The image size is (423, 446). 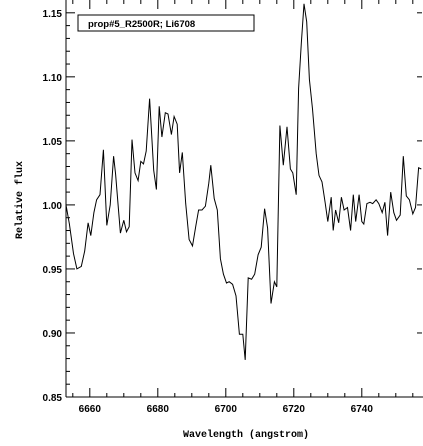 I want to click on y-tick-label: 1.05, so click(x=53, y=142).